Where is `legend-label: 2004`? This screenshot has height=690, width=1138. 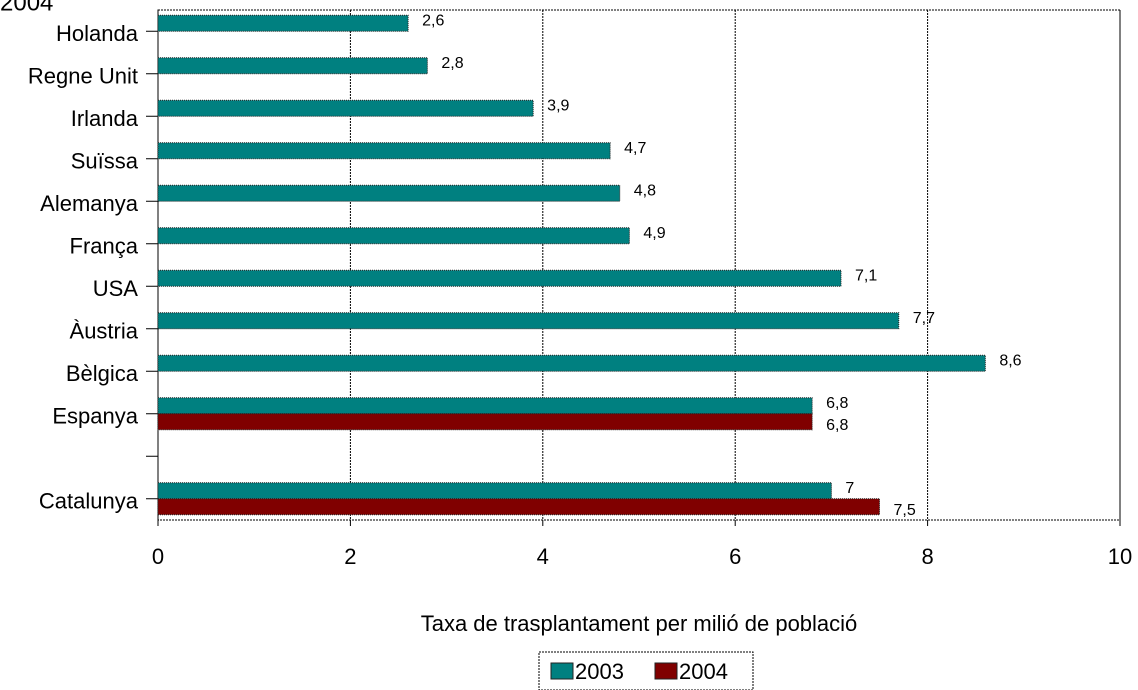
legend-label: 2004 is located at coordinates (703, 671).